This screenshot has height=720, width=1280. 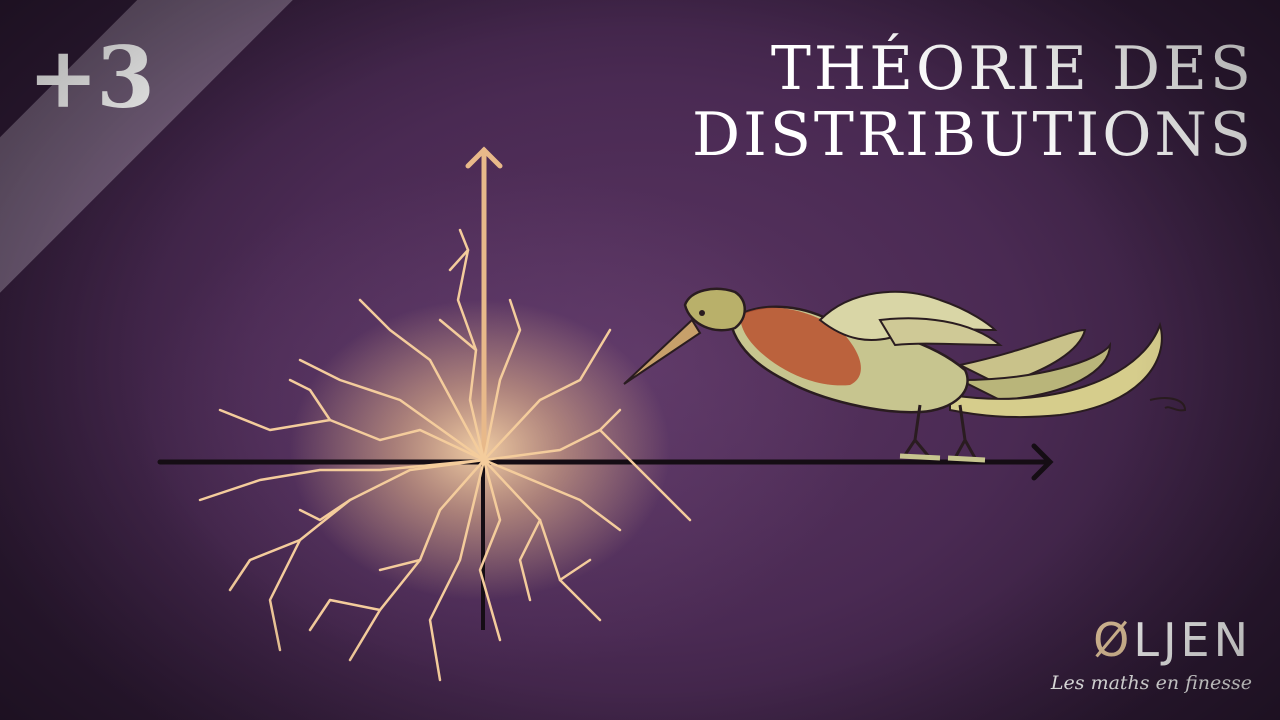 I want to click on brand-name: LJEN, so click(x=1192, y=640).